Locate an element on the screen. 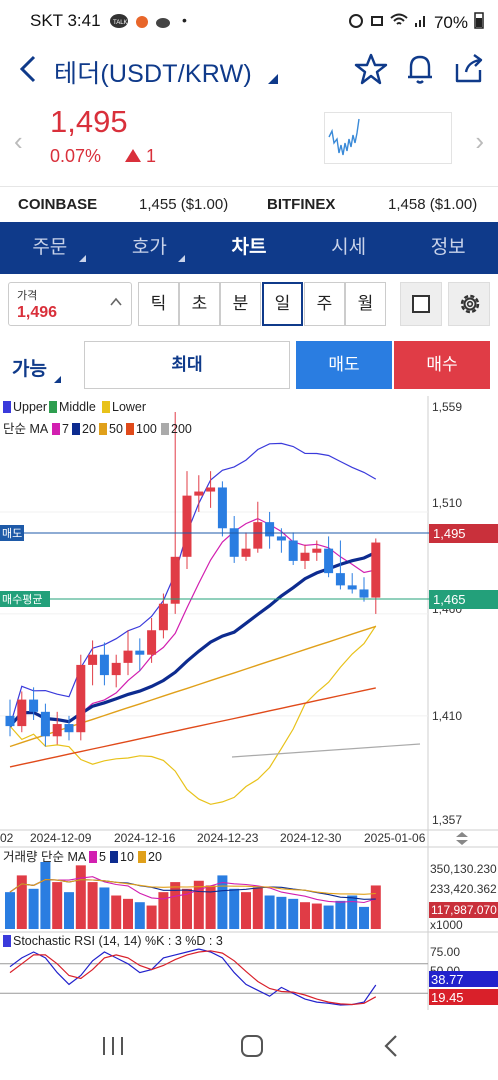 This screenshot has width=498, height=1080. wifi-icon is located at coordinates (399, 22).